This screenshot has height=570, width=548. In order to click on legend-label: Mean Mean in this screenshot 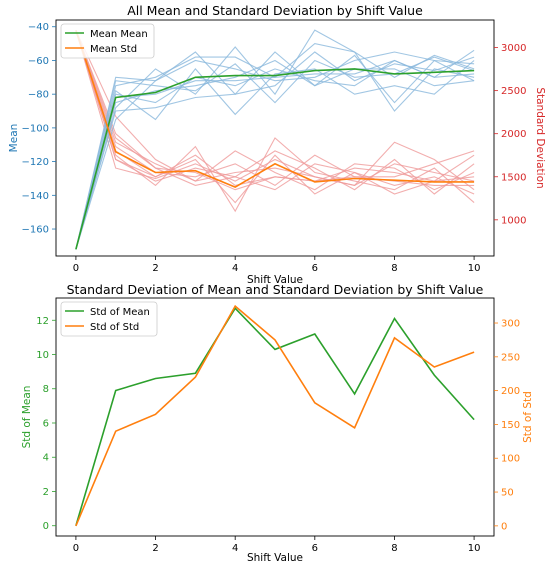, I will do `click(119, 34)`.